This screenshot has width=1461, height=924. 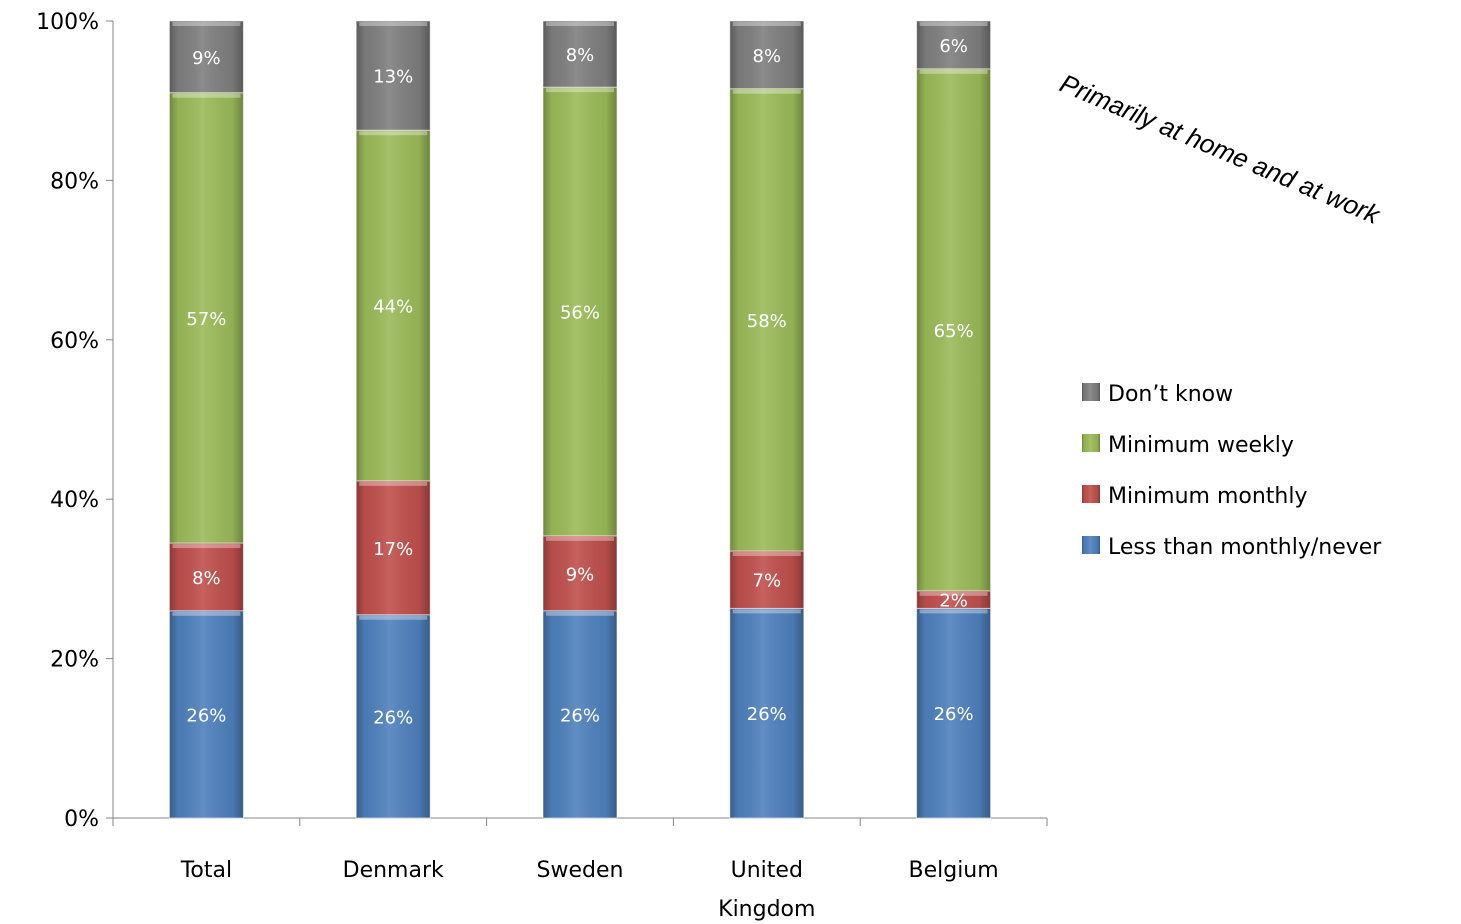 I want to click on data-label: 2%, so click(x=953, y=601).